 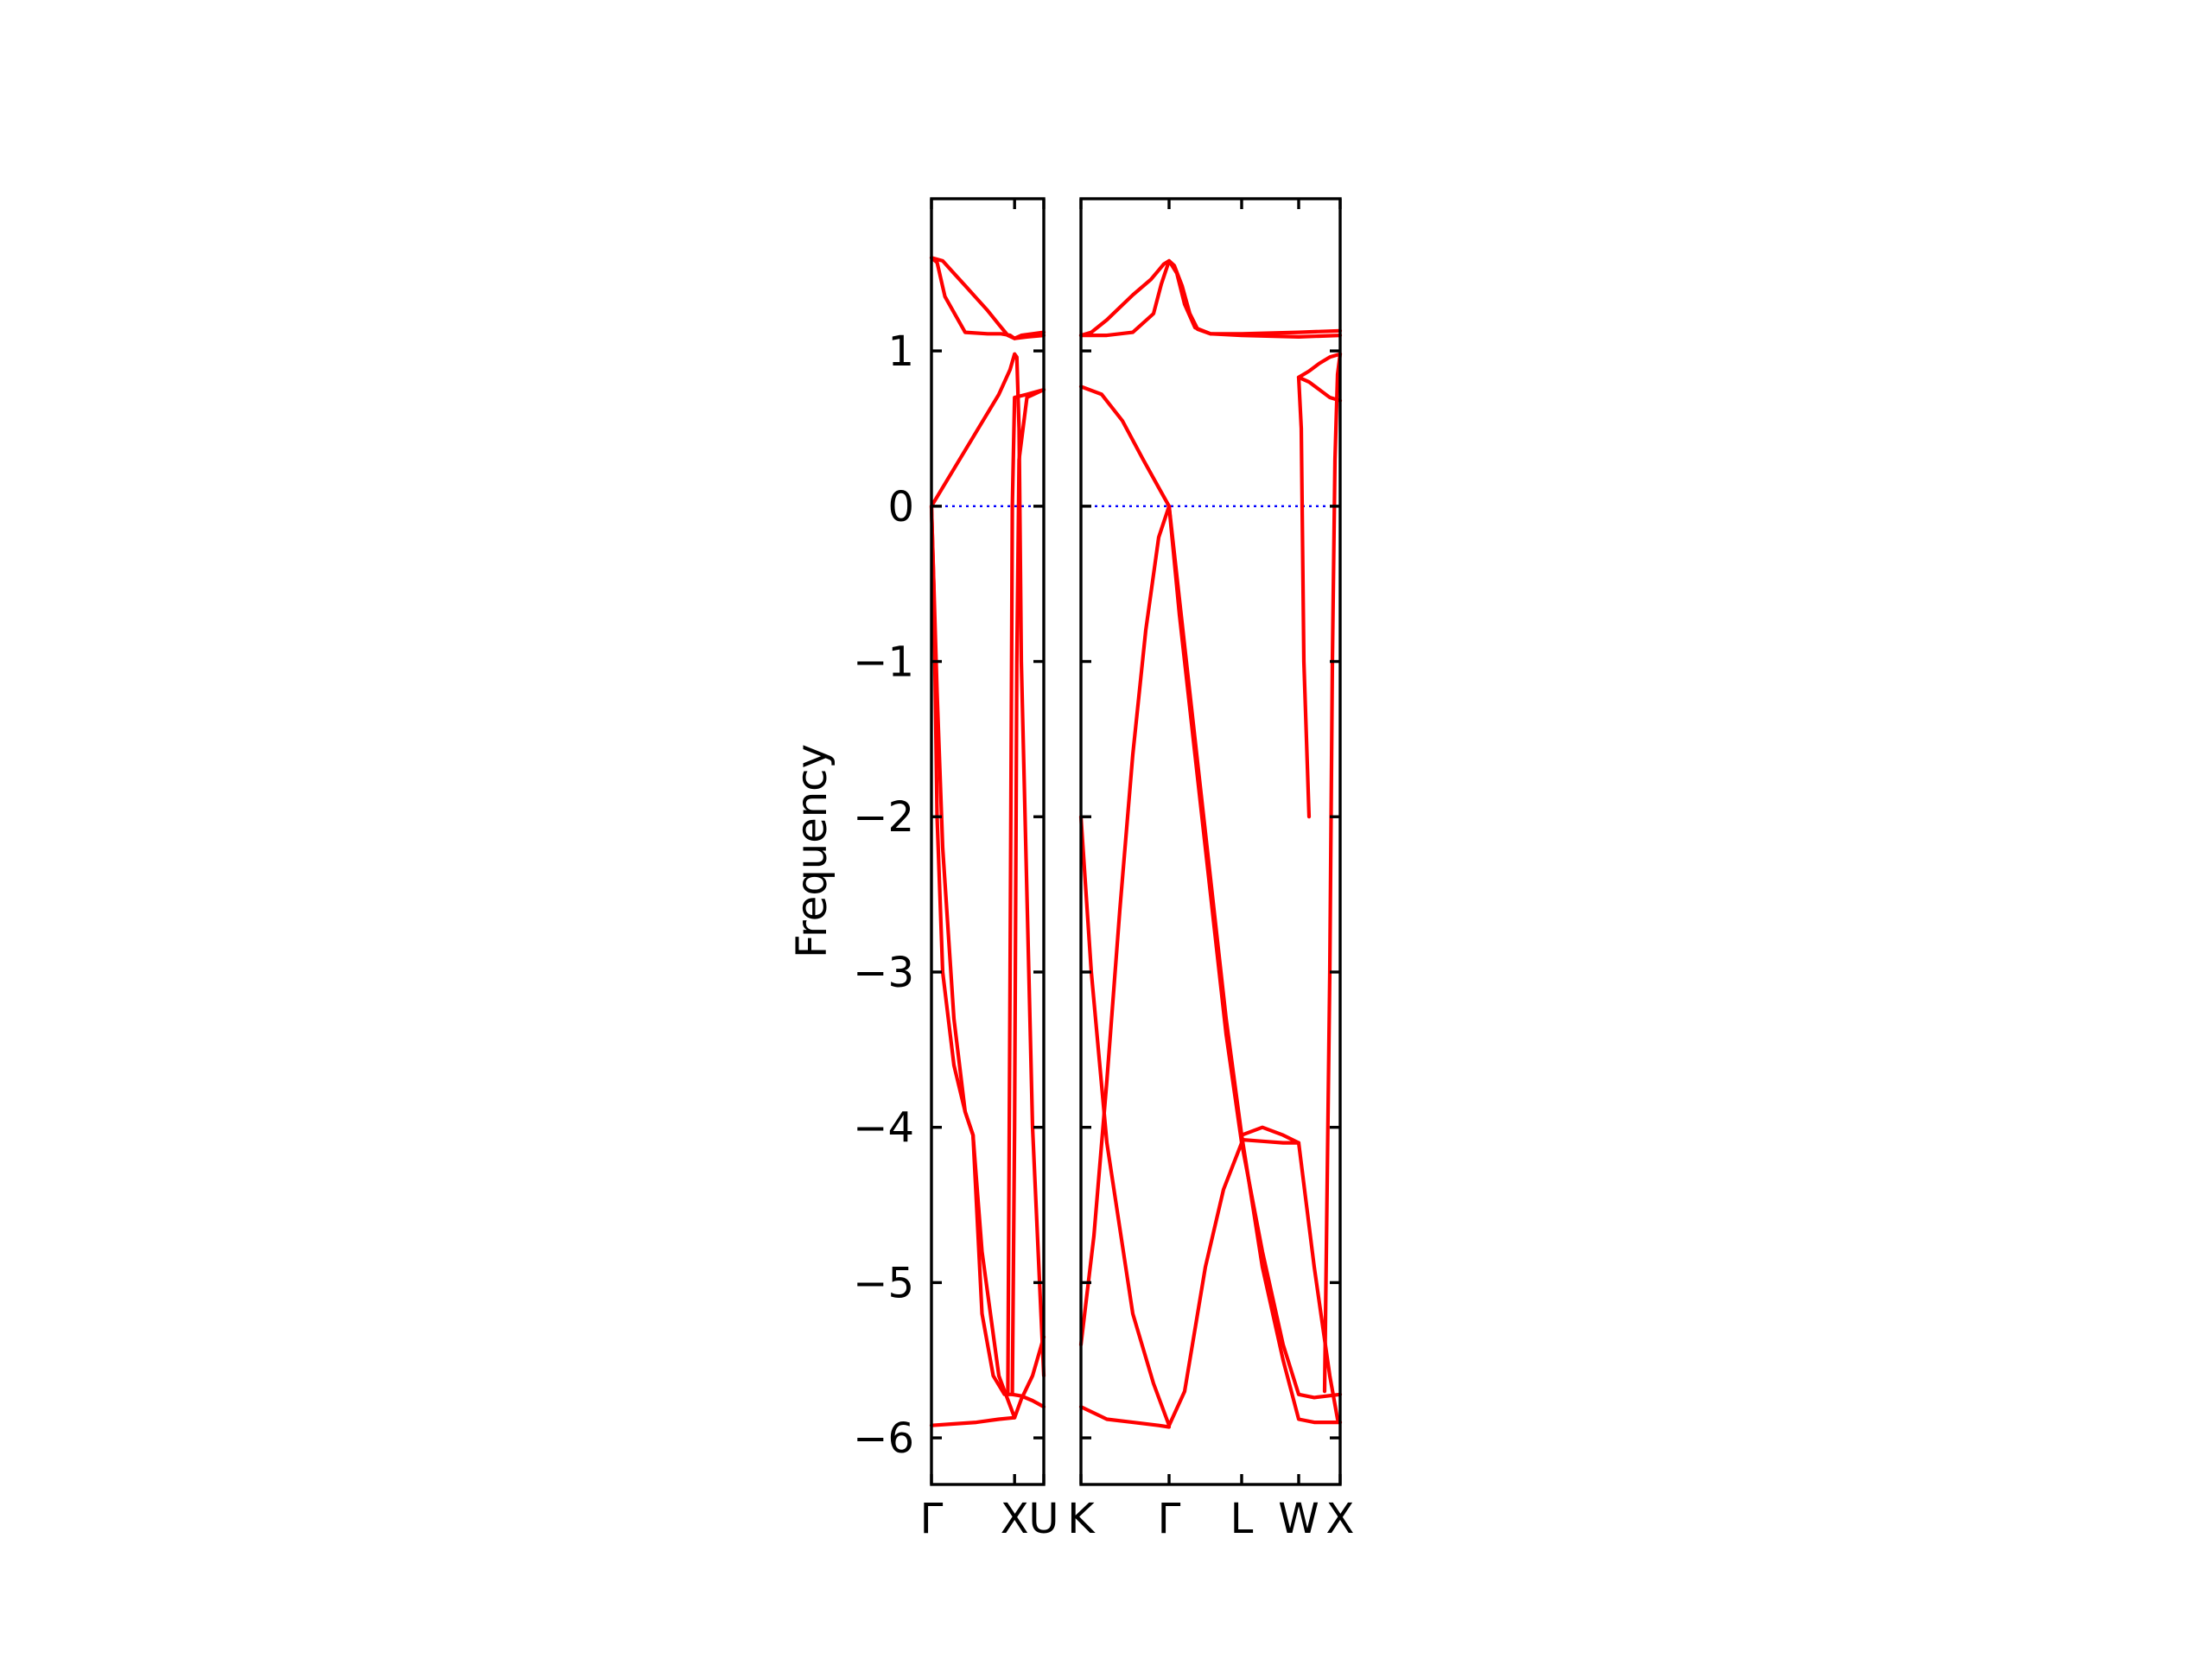 I want to click on y-tick-label: −3, so click(x=883, y=973).